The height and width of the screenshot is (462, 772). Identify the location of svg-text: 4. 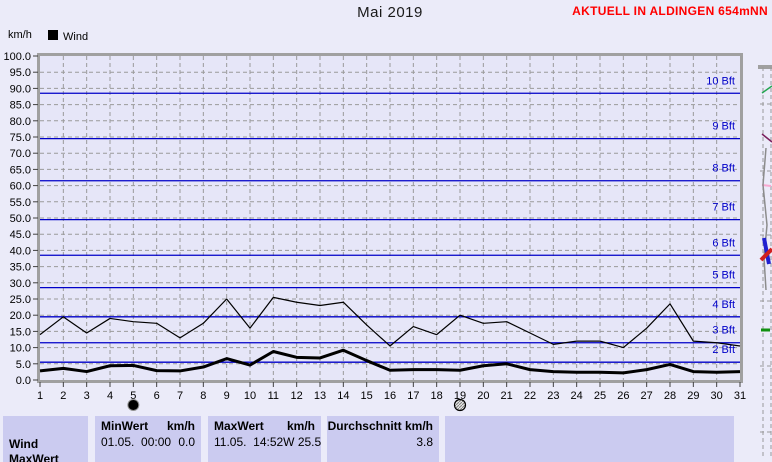
(110, 396).